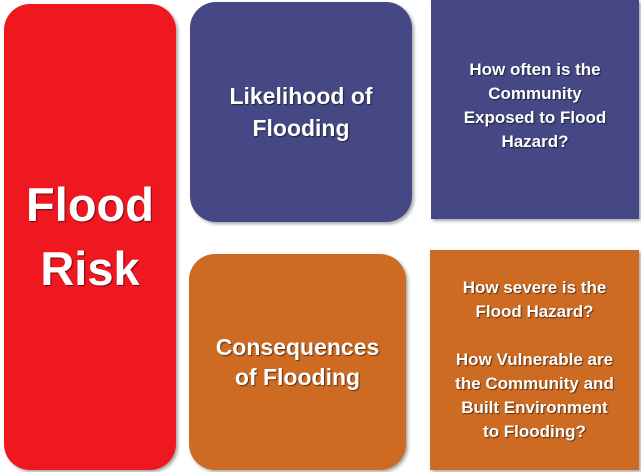  Describe the element at coordinates (534, 299) in the screenshot. I see `severity-question-text: How severe is the Flood Hazard?` at that location.